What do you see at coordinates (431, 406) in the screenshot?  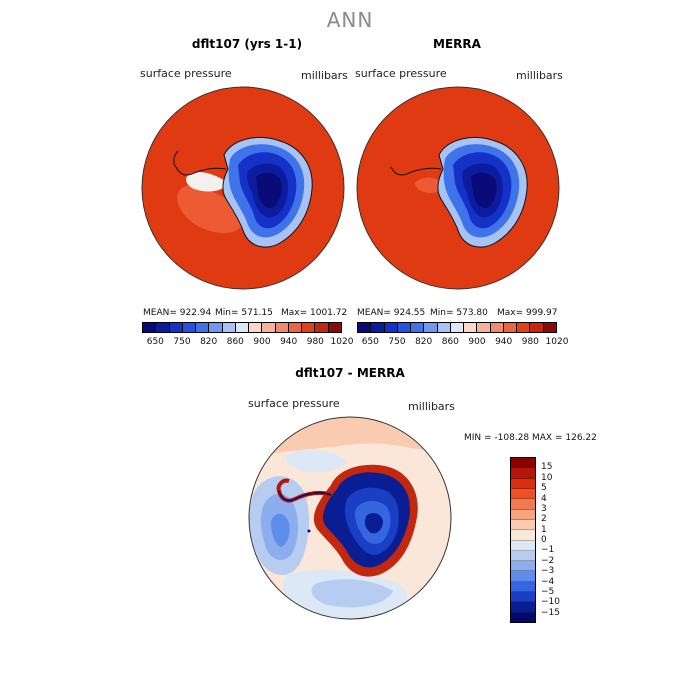 I see `diff-units-label: millibars` at bounding box center [431, 406].